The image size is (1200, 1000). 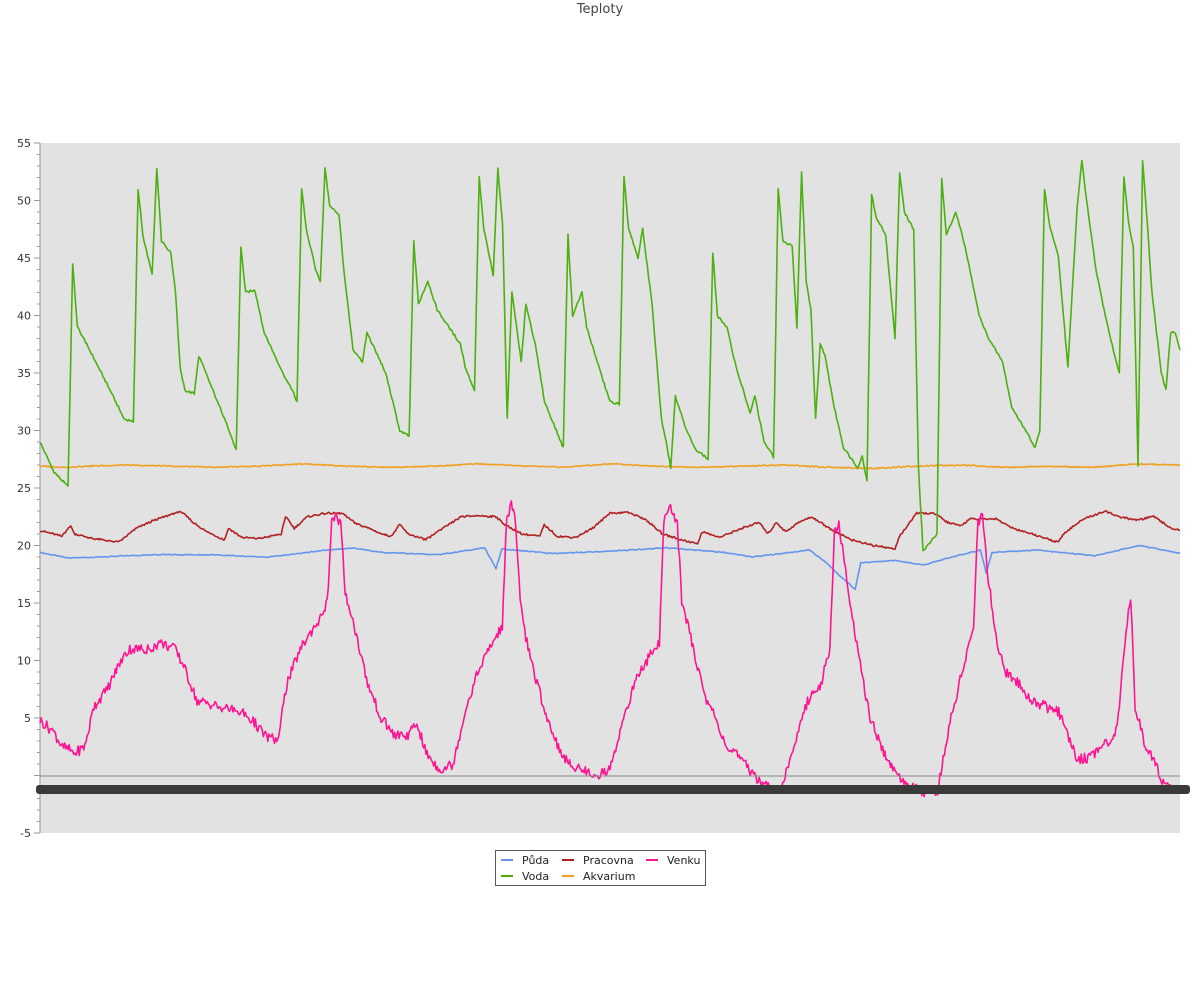 I want to click on y-tick-label: -5, so click(x=25, y=833).